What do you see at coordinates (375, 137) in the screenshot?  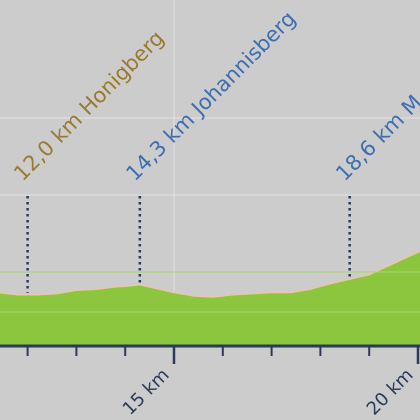 I see `waypoint-label: 18,6 km M` at bounding box center [375, 137].